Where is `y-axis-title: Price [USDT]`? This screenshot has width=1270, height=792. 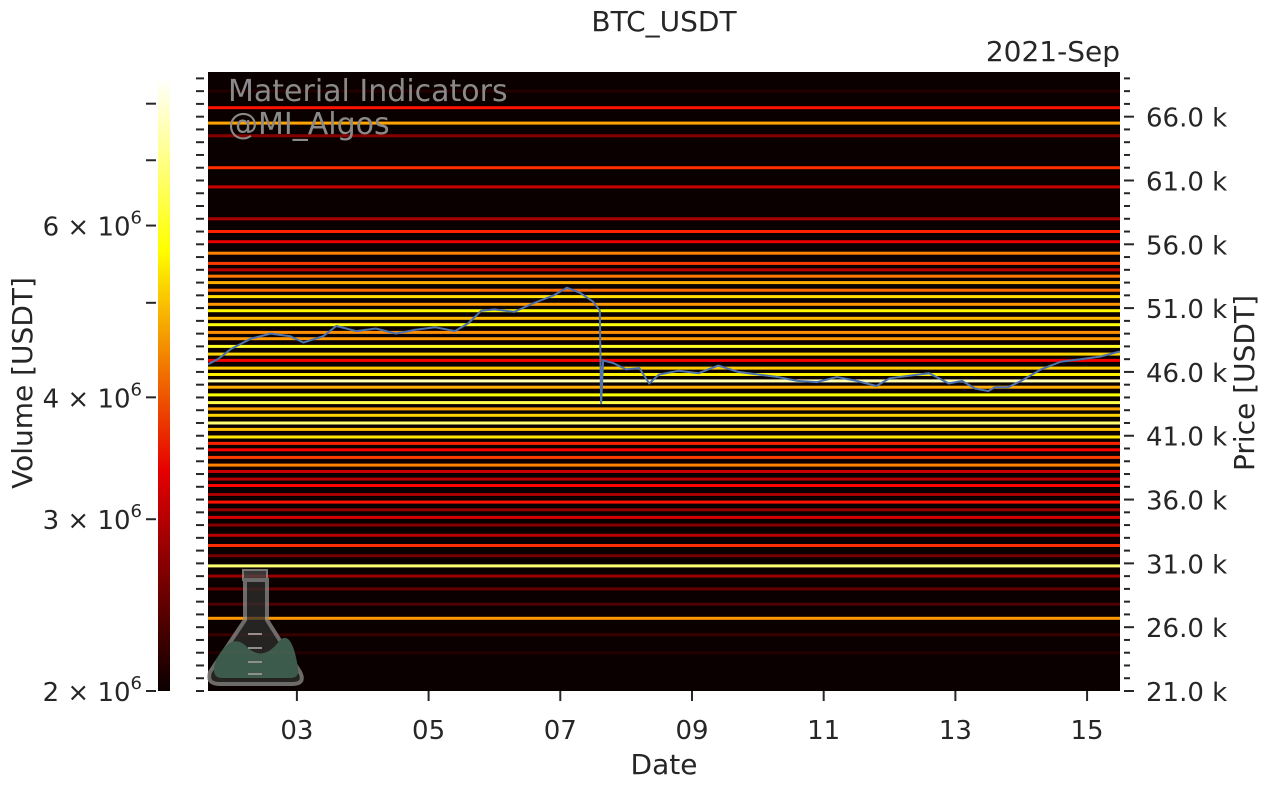 y-axis-title: Price [USDT] is located at coordinates (1244, 383).